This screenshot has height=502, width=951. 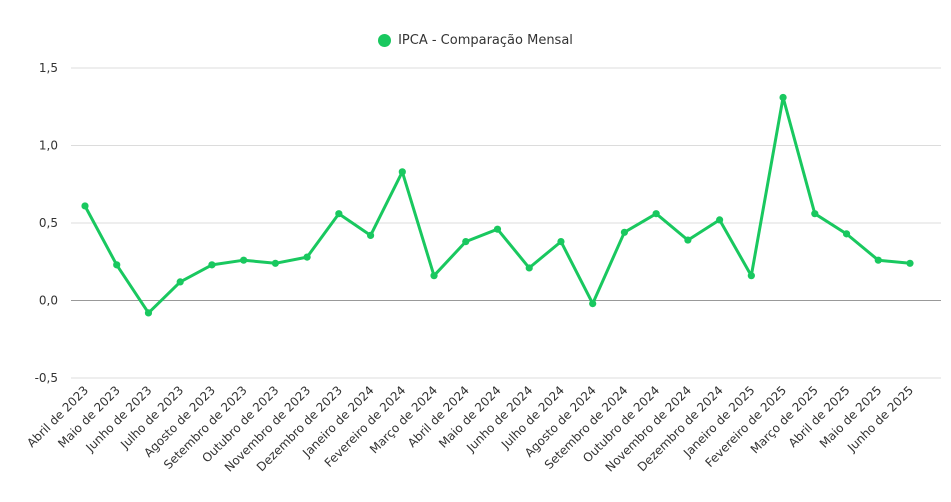 What do you see at coordinates (485, 40) in the screenshot?
I see `legend-label: IPCA - Comparação Mensal` at bounding box center [485, 40].